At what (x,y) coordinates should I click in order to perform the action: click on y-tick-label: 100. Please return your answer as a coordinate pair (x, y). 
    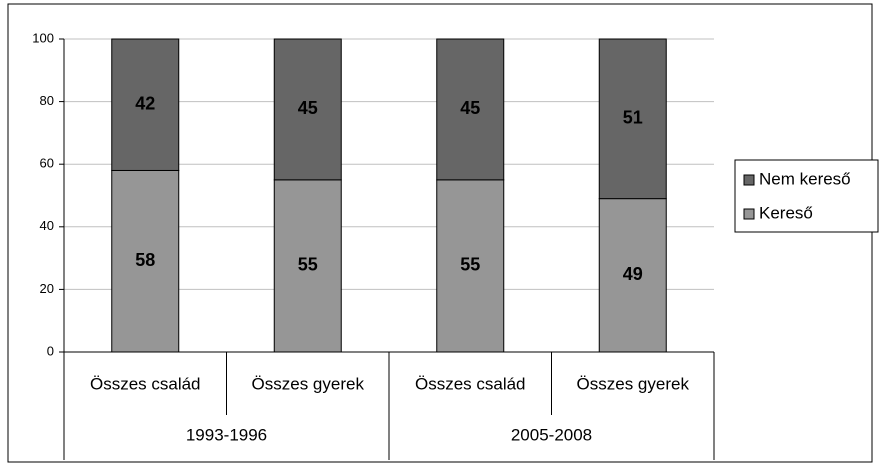
    Looking at the image, I should click on (43, 37).